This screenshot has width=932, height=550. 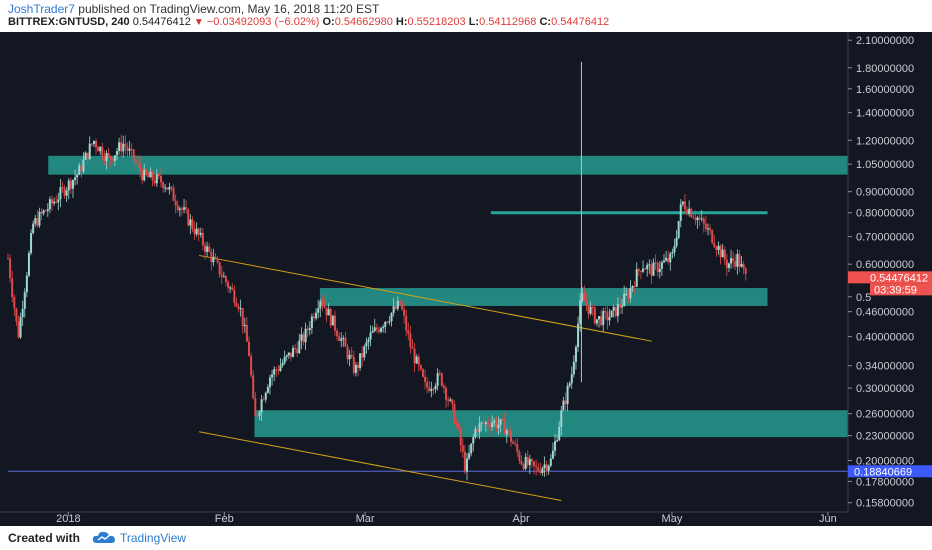 I want to click on time-axis-bg, so click(x=466, y=519).